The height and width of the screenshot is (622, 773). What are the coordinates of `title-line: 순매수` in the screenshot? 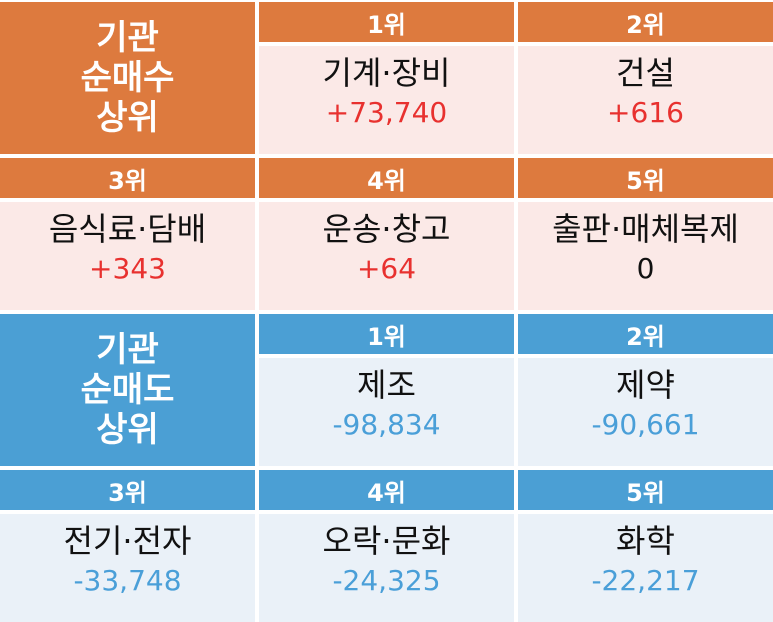 It's located at (127, 77).